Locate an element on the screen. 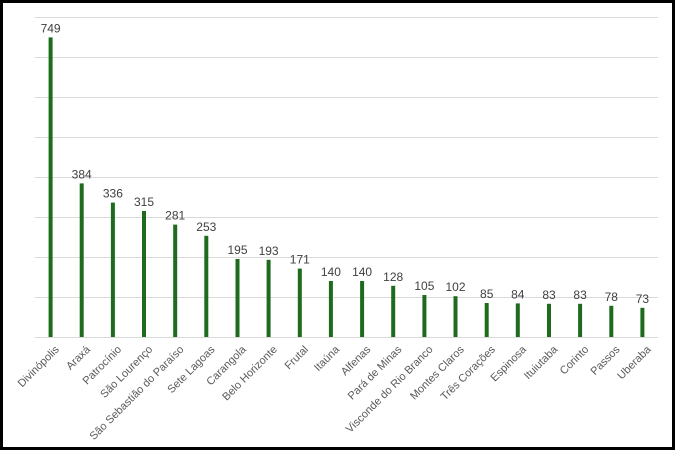 The image size is (675, 450). value-label-17: 83 is located at coordinates (580, 295).